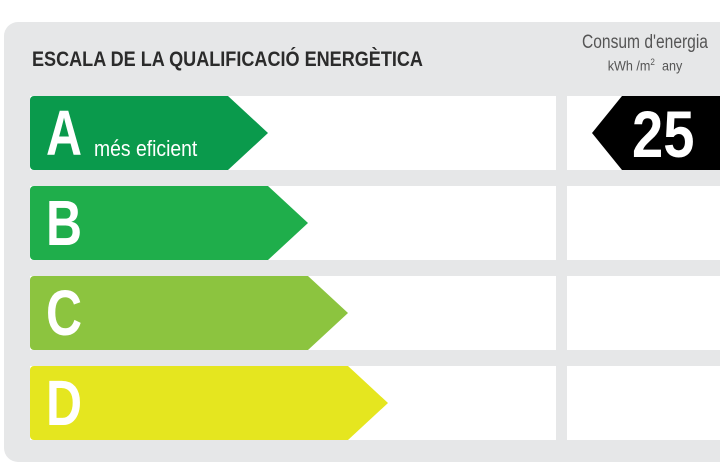 This screenshot has height=462, width=720. What do you see at coordinates (643, 313) in the screenshot?
I see `value-cell-c` at bounding box center [643, 313].